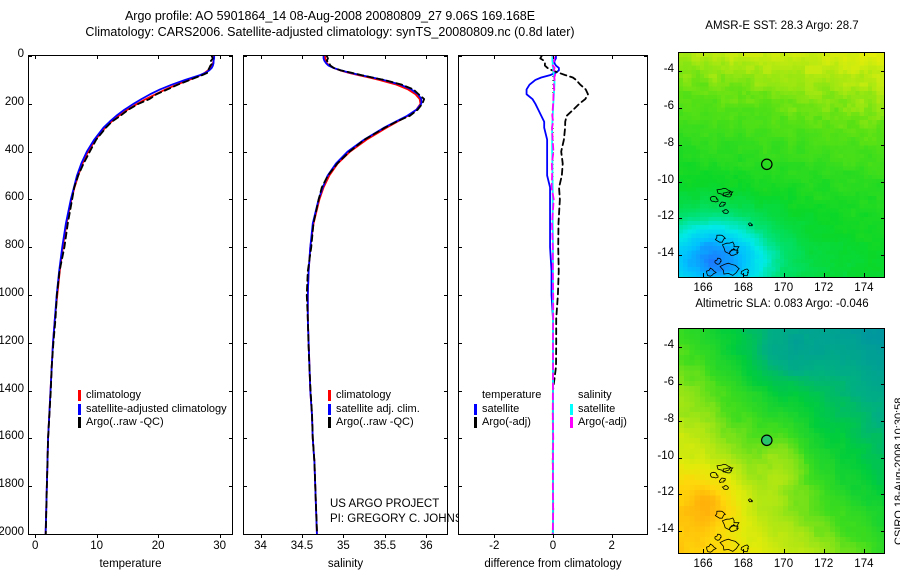 This screenshot has height=580, width=900. What do you see at coordinates (743, 564) in the screenshot?
I see `map-x-tick-label: 168` at bounding box center [743, 564].